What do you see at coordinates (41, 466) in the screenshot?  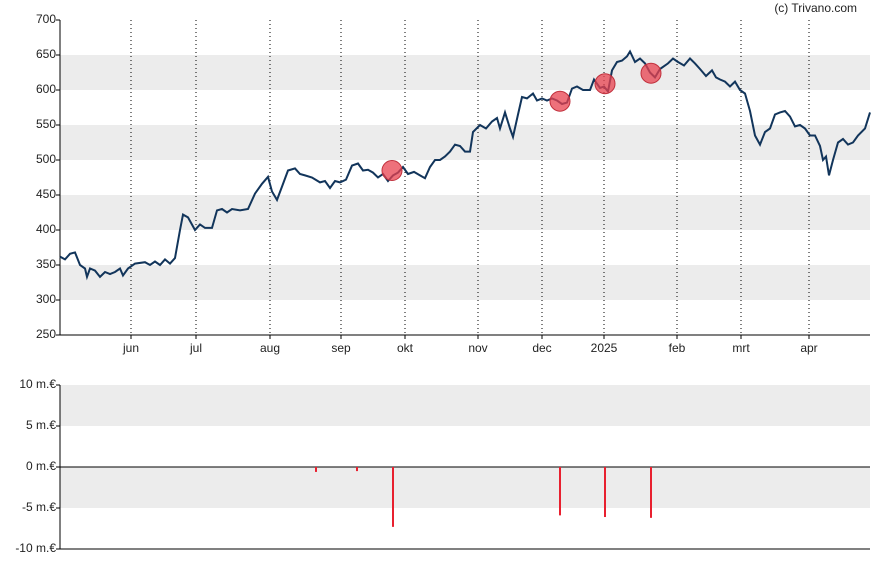 I see `y-tick-label: 0 m.€` at bounding box center [41, 466].